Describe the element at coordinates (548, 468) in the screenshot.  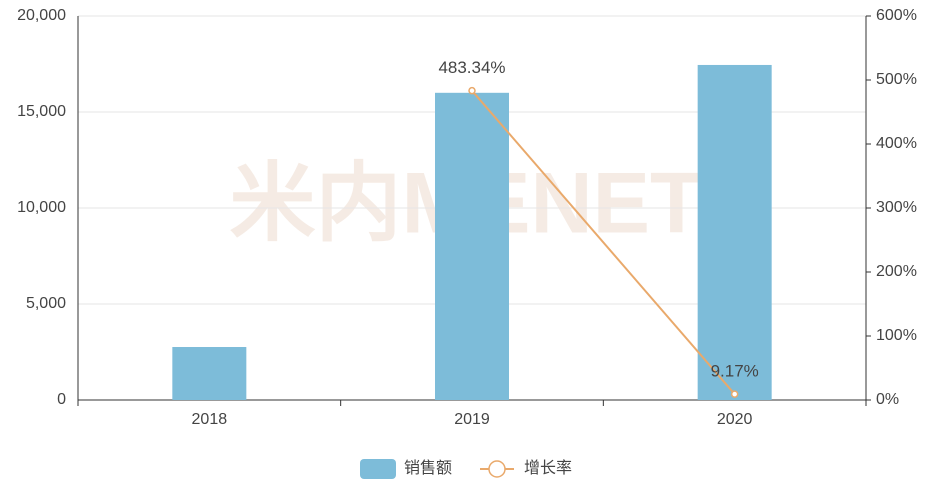
I see `legend-label: 增长率` at that location.